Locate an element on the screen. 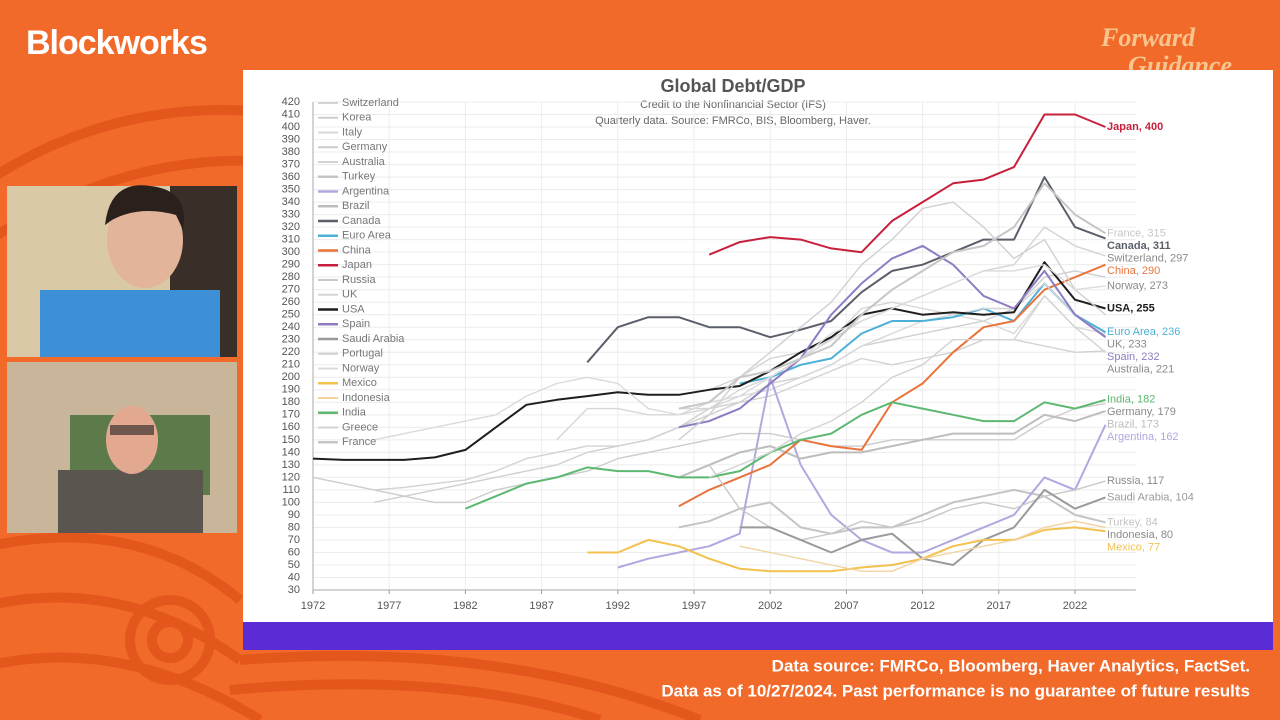 The image size is (1280, 720). end-label: Brazil, 173 is located at coordinates (1133, 425).